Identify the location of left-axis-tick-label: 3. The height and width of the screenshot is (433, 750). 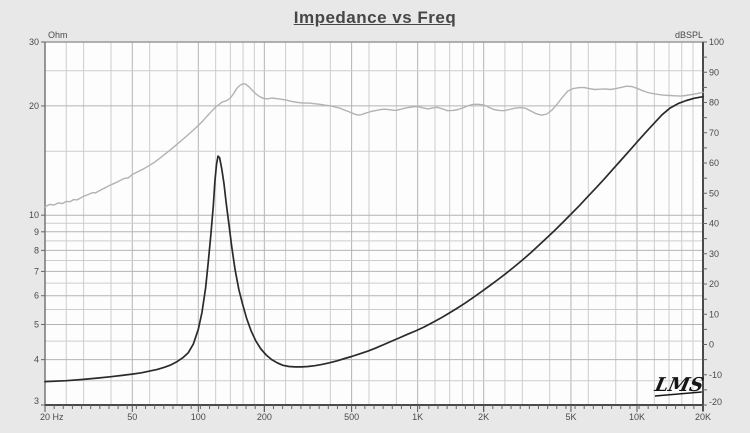
(36, 401).